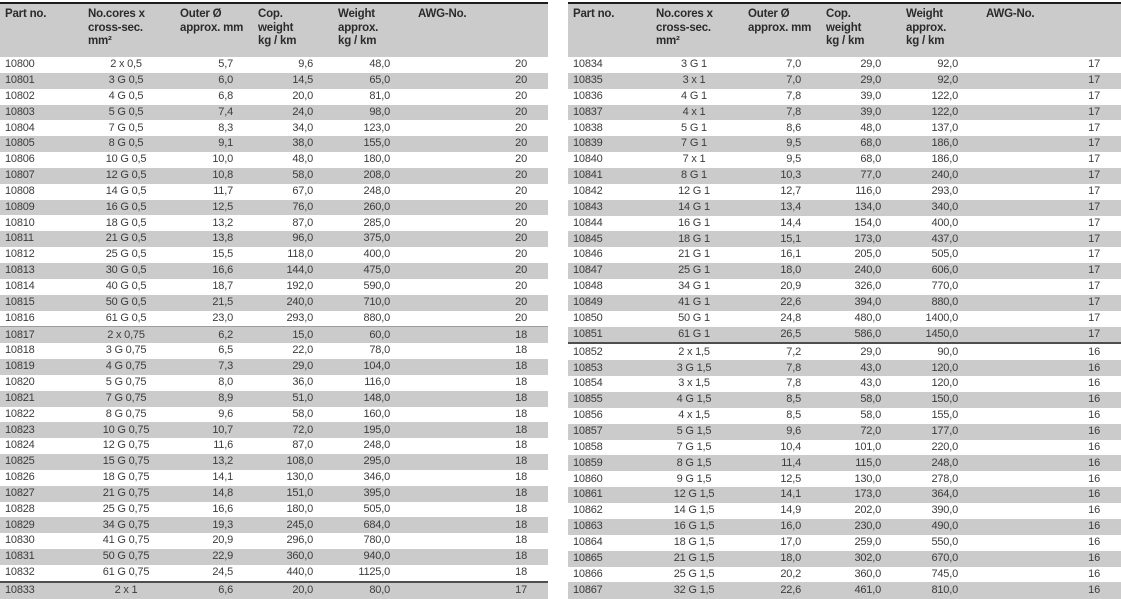  I want to click on cell-cores-cross-sec: 40 G 0,5, so click(126, 285).